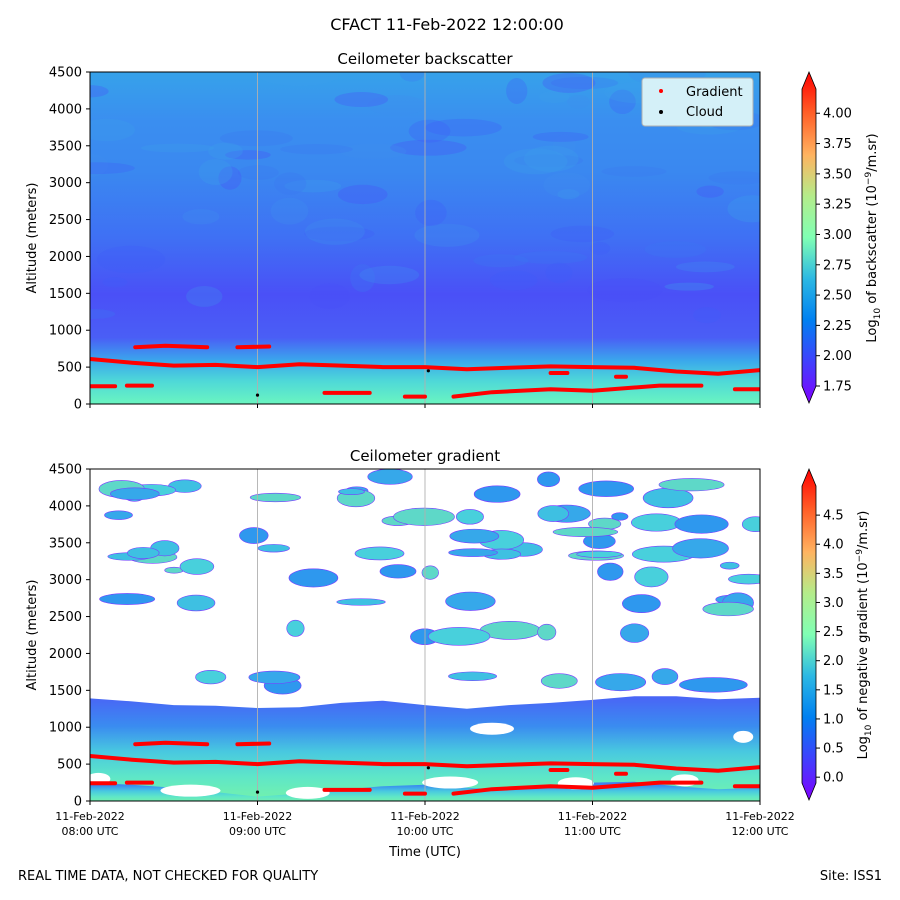 This screenshot has width=900, height=900. I want to click on colorbar-tick-label: 3.5, so click(833, 574).